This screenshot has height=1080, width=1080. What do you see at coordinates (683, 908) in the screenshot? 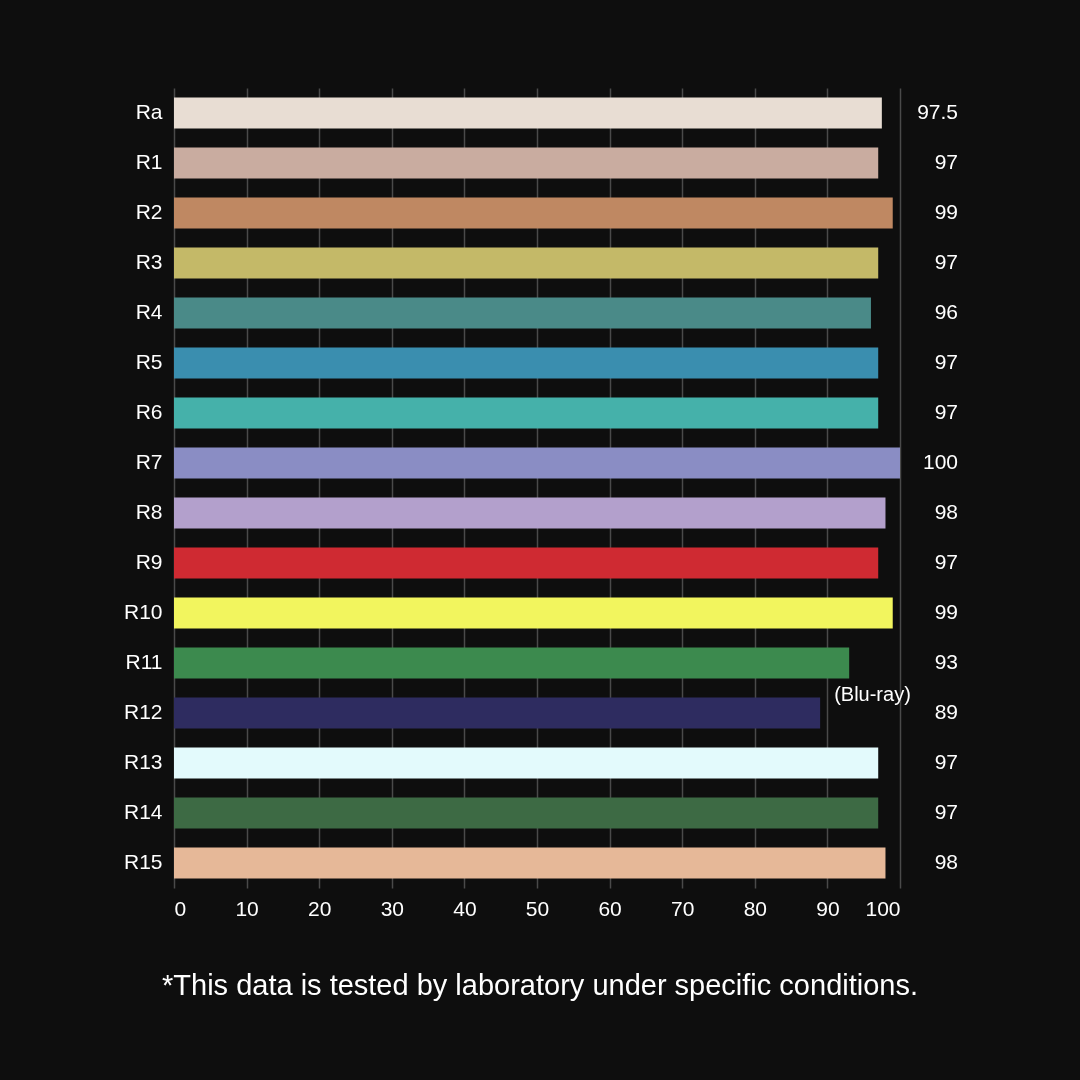
I see `x-tick-label: 70` at bounding box center [683, 908].